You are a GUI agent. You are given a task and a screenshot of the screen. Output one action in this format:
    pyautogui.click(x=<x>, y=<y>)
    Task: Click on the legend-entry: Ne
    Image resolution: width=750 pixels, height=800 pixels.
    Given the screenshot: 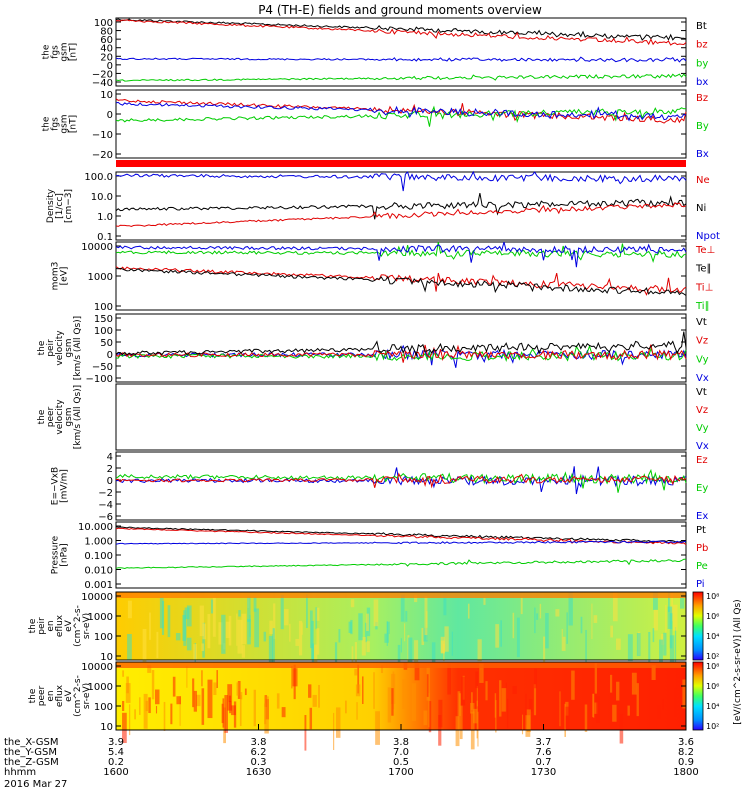 What is the action you would take?
    pyautogui.click(x=703, y=180)
    